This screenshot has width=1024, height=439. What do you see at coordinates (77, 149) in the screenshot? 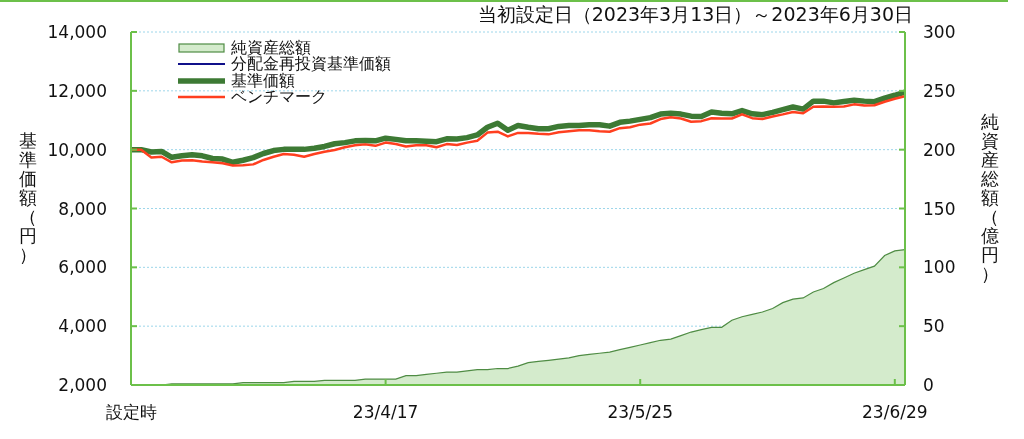
I see `y-tick-label: 10,000` at bounding box center [77, 149].